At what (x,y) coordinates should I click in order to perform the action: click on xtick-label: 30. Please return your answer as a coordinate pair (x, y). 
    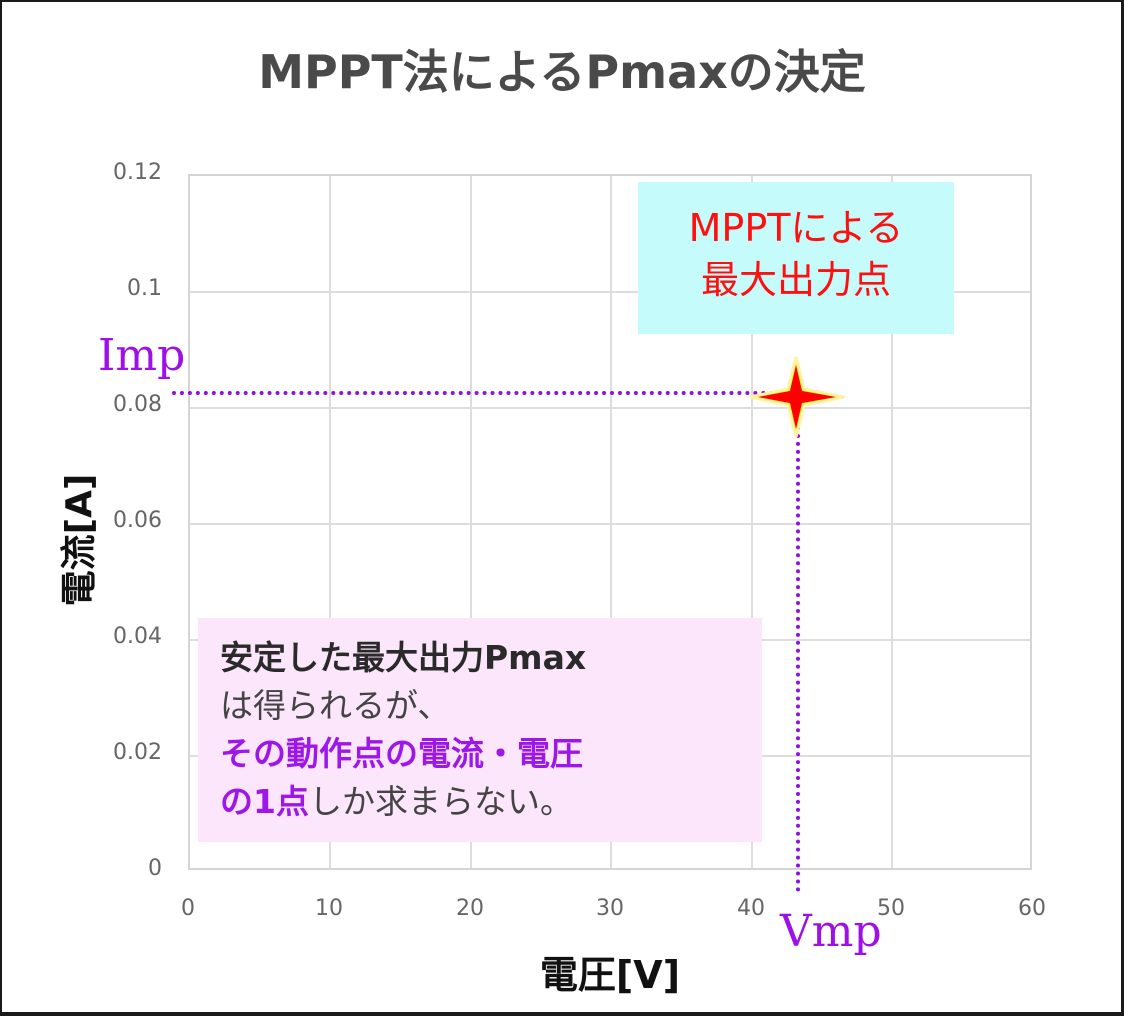
    Looking at the image, I should click on (610, 908).